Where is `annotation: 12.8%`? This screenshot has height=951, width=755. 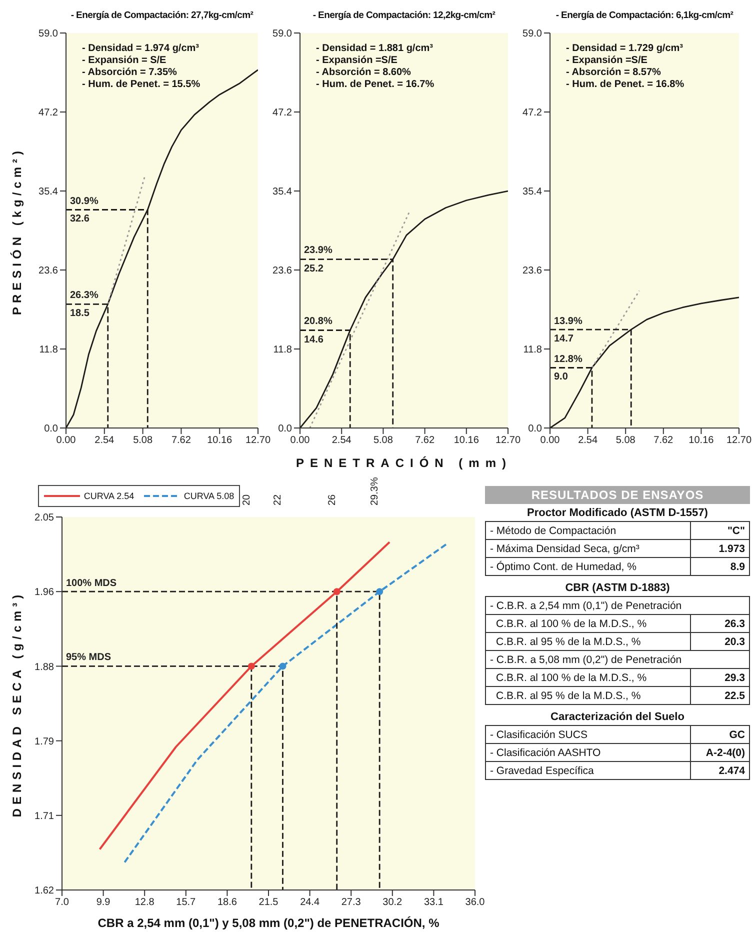
annotation: 12.8% is located at coordinates (568, 359).